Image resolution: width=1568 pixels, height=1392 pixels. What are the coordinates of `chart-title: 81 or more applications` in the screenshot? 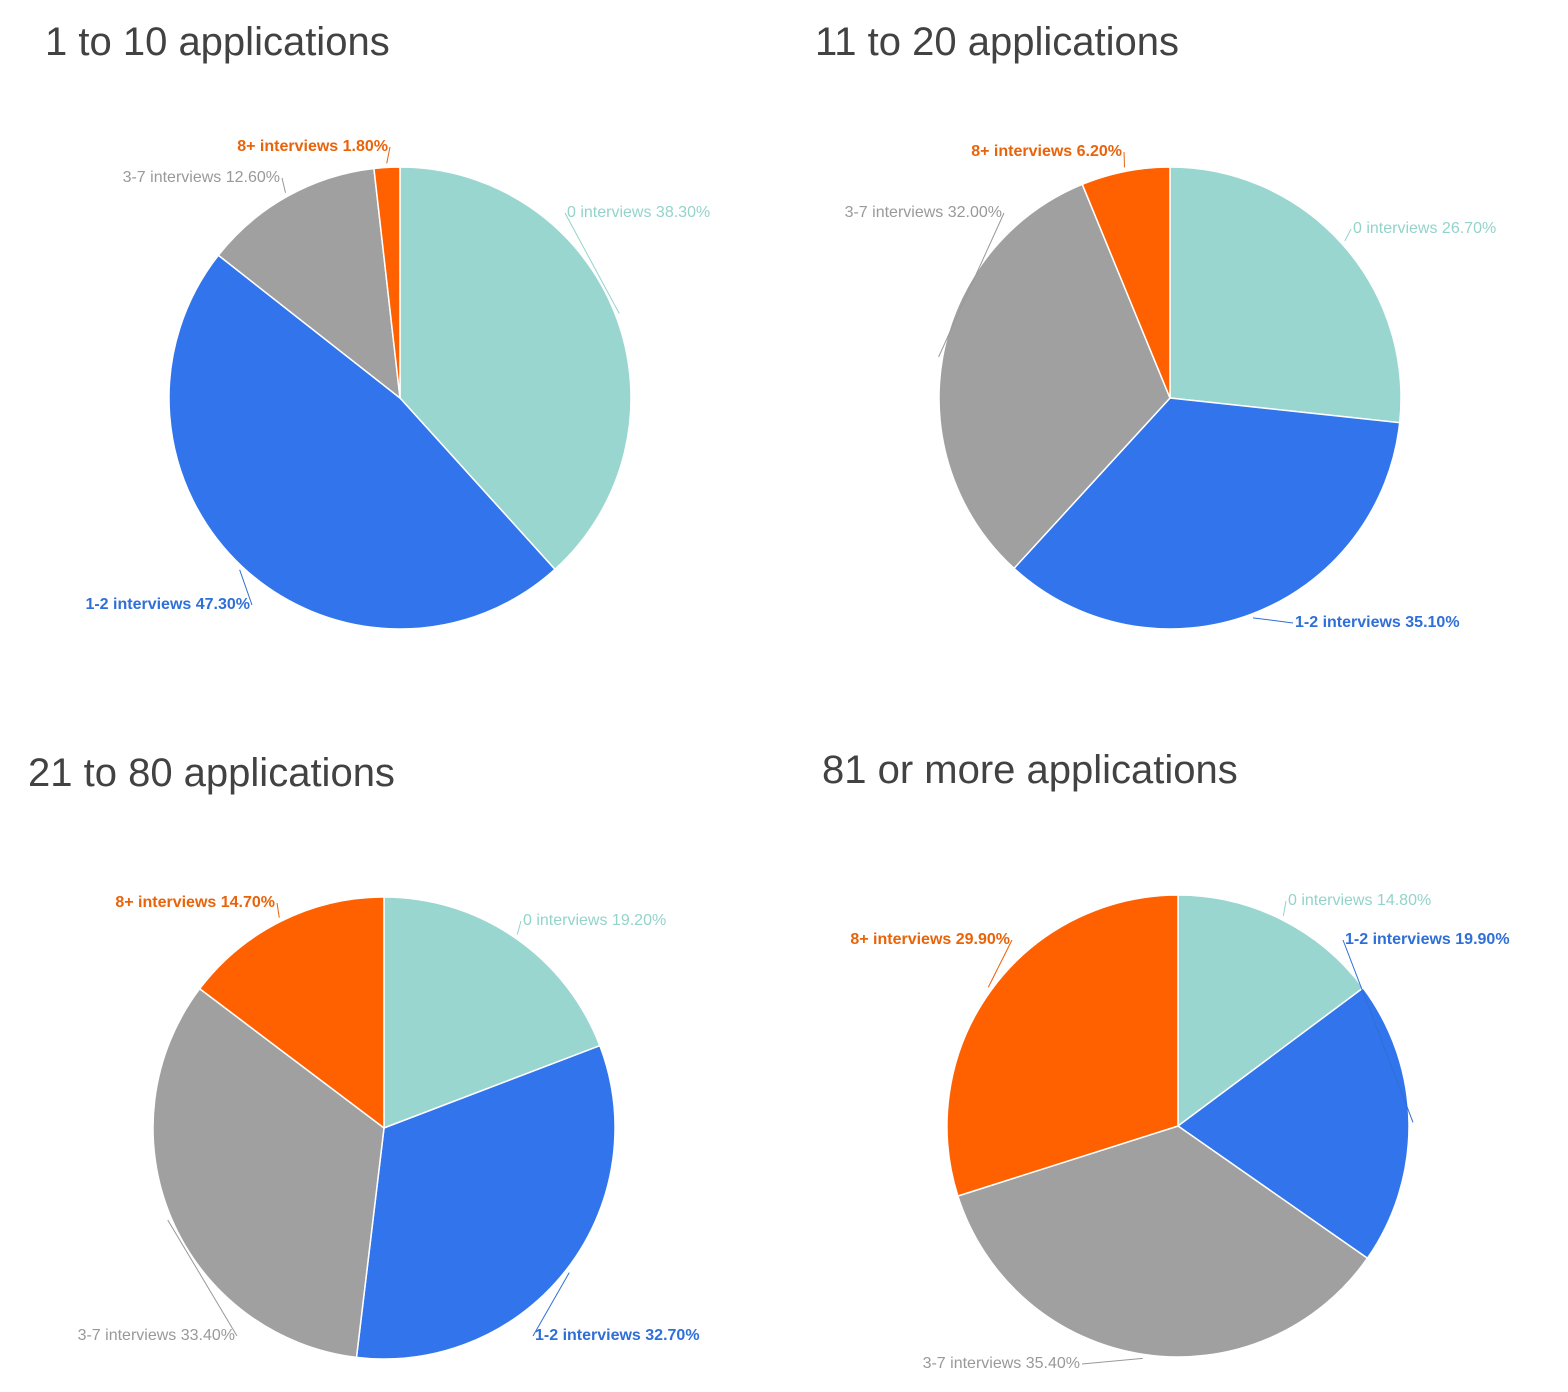 It's located at (1030, 770).